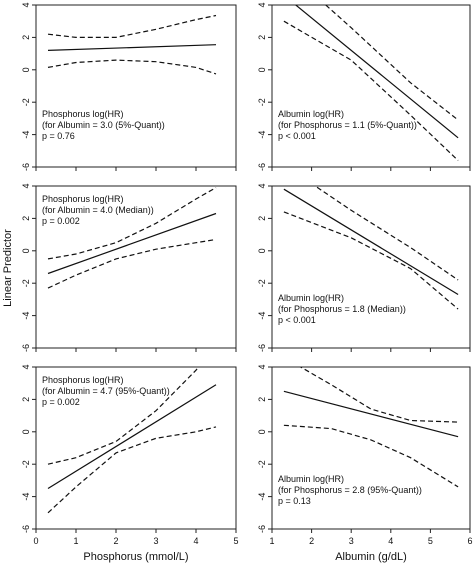 The width and height of the screenshot is (474, 571). I want to click on y-axis-label: Linear Predictor, so click(8, 268).